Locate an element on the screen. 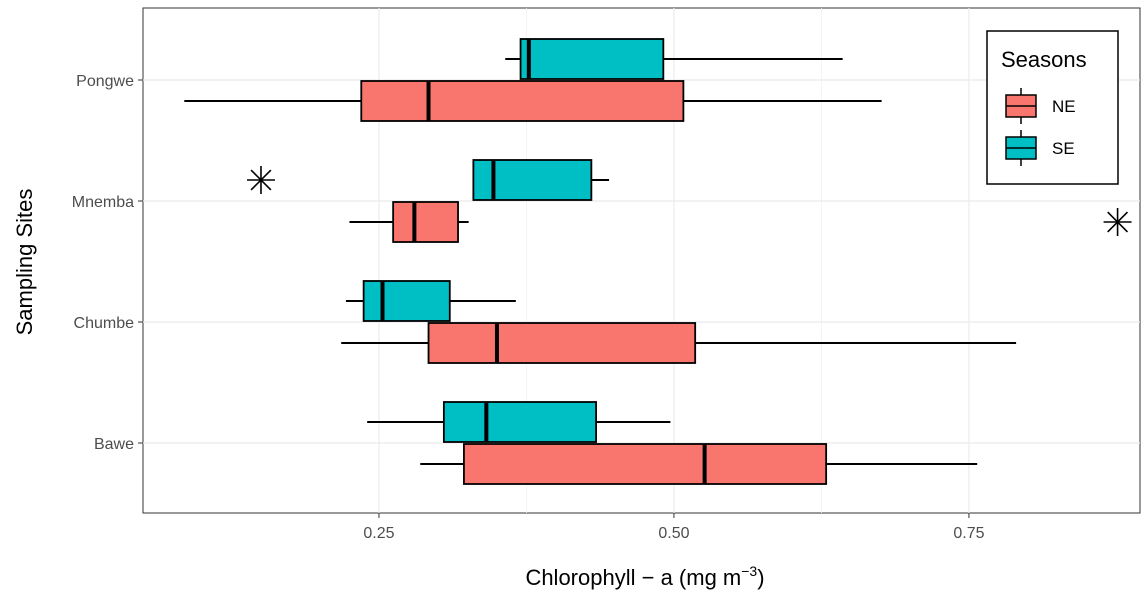 Image resolution: width=1147 pixels, height=594 pixels. legend: Seasons NE SE is located at coordinates (1052, 107).